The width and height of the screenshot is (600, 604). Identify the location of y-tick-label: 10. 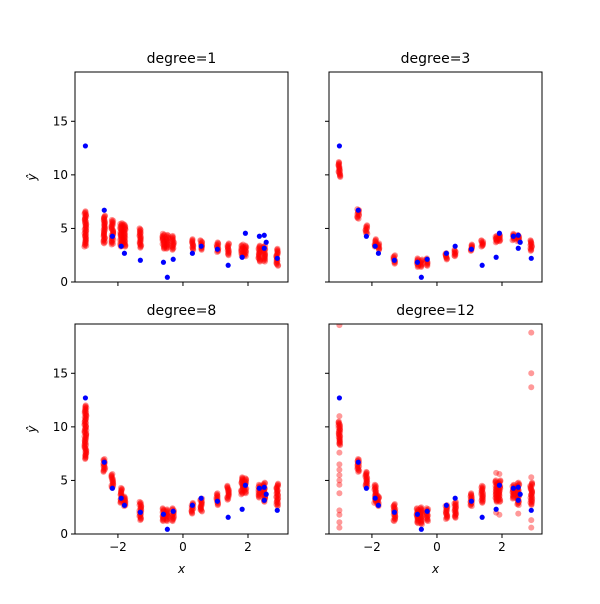
(60, 175).